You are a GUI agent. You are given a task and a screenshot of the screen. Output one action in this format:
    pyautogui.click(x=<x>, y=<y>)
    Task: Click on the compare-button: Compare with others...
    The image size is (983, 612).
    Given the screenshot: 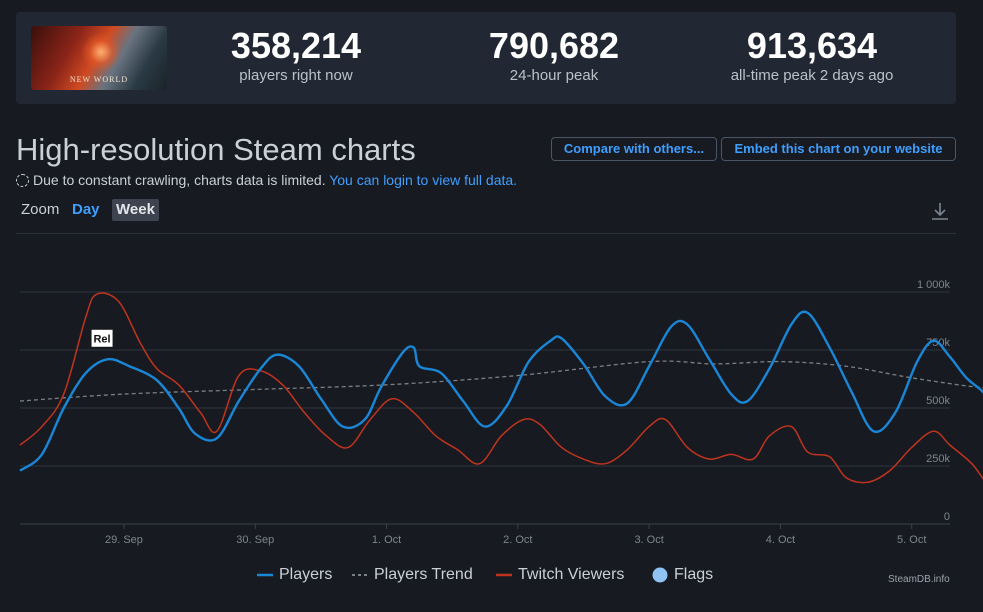 What is the action you would take?
    pyautogui.click(x=634, y=149)
    